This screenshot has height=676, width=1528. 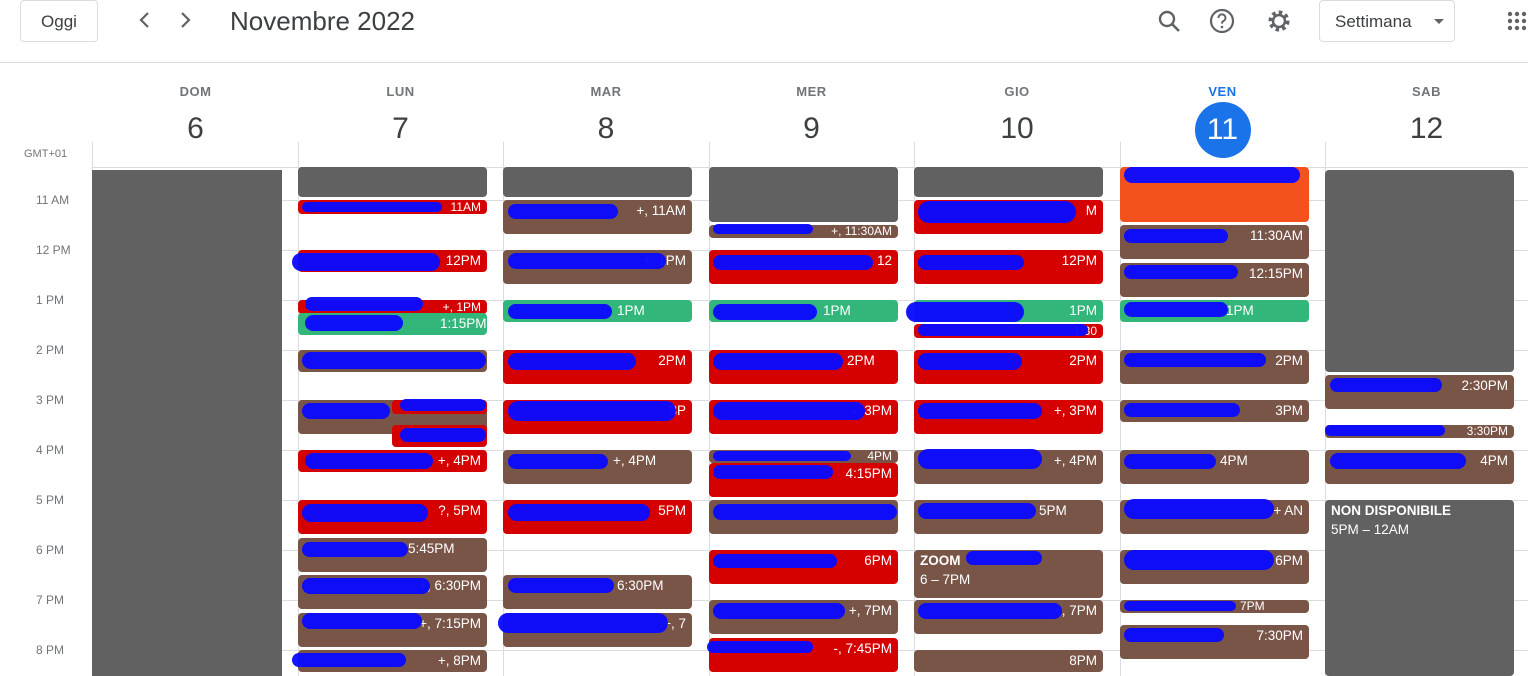 What do you see at coordinates (1222, 130) in the screenshot?
I see `today-number: 11` at bounding box center [1222, 130].